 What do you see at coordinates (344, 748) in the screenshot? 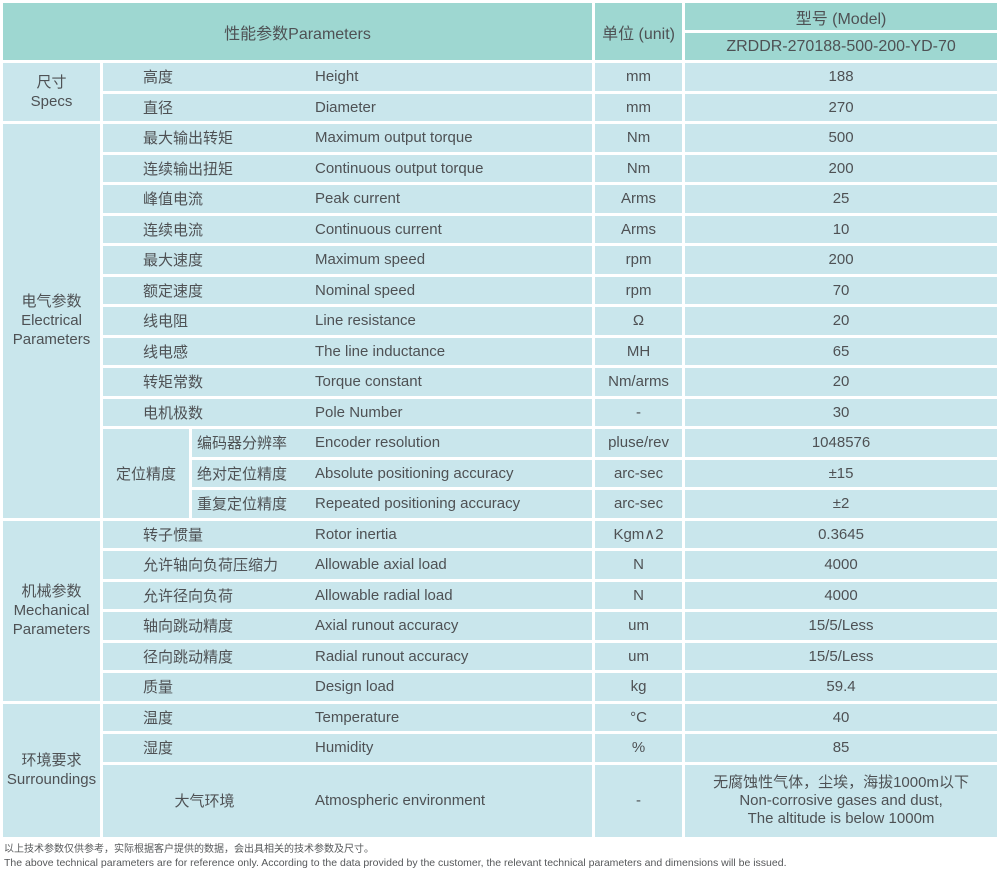
I see `param-label-en: Humidity` at bounding box center [344, 748].